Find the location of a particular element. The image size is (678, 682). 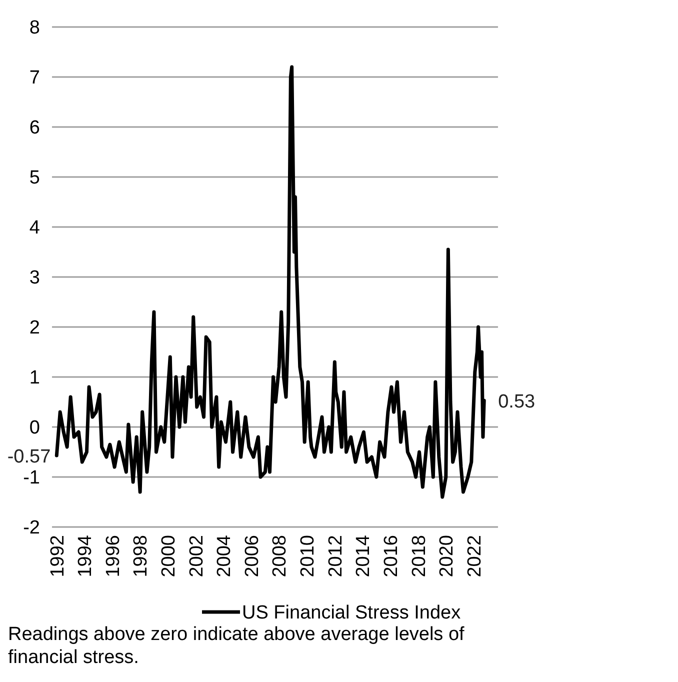

y-tick-label: 1 is located at coordinates (34, 378).